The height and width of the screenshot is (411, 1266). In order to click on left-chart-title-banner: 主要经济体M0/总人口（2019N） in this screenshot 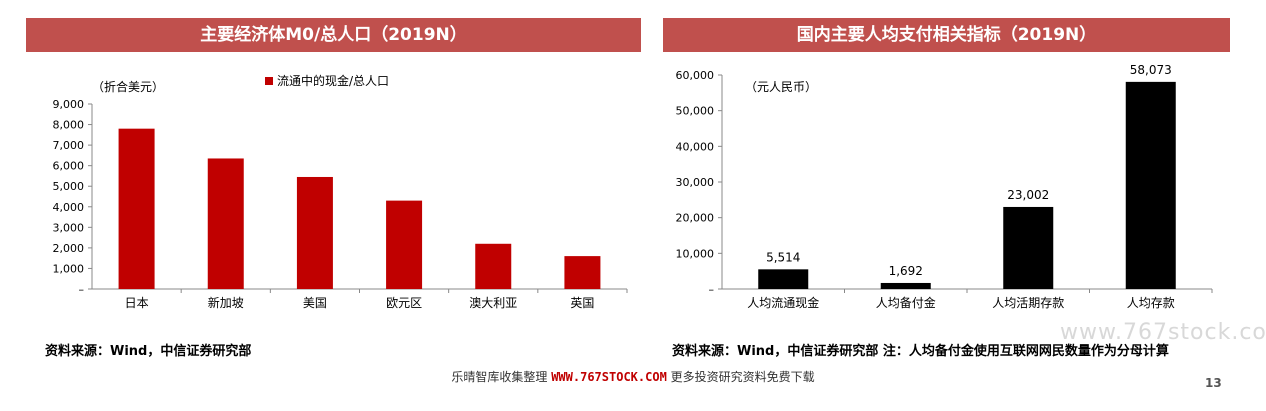, I will do `click(333, 35)`.